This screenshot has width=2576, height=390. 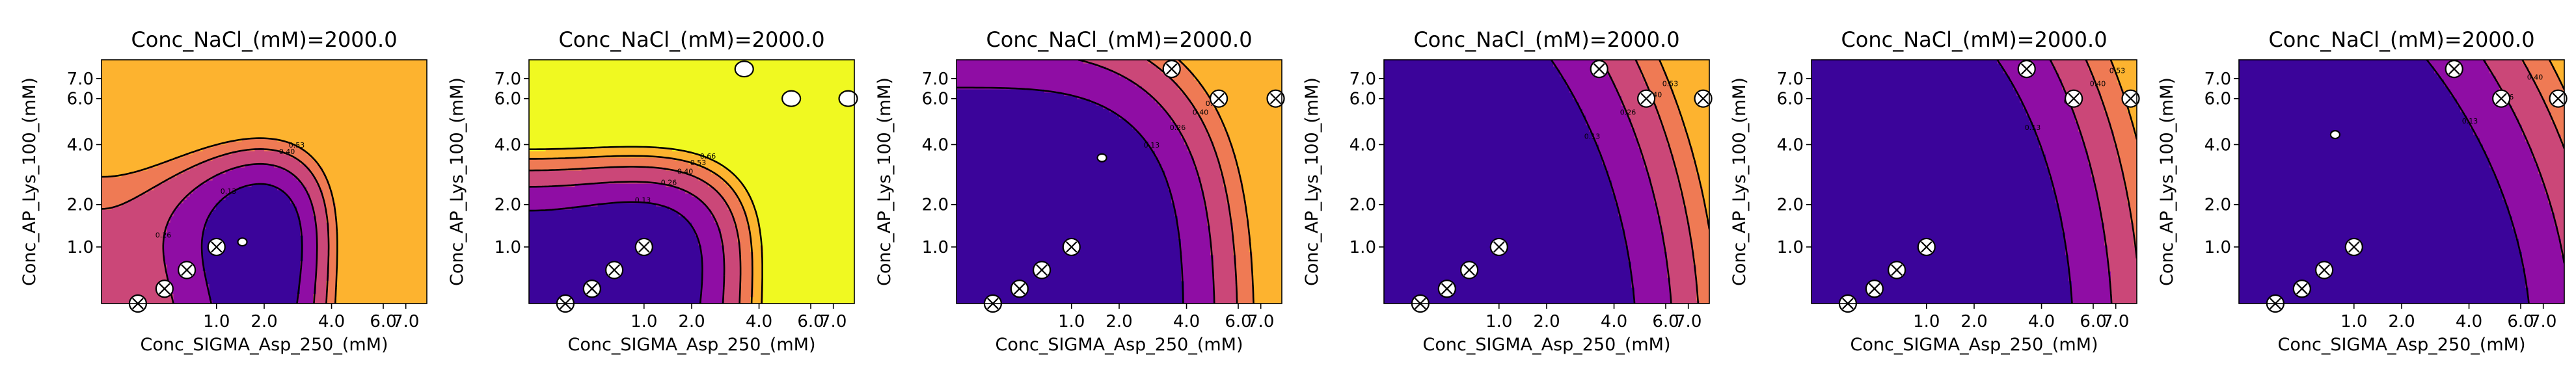 I want to click on contour-lines: 0.13 0.26 0.400.53, so click(x=220, y=220).